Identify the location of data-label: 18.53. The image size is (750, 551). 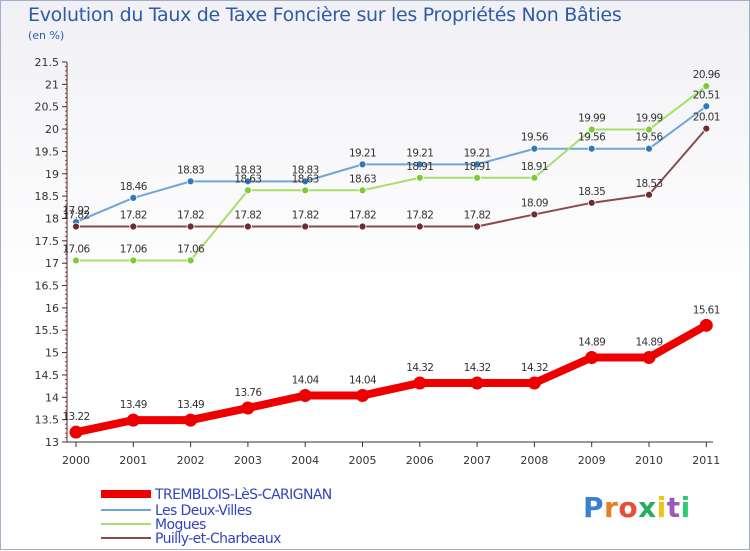
(648, 184).